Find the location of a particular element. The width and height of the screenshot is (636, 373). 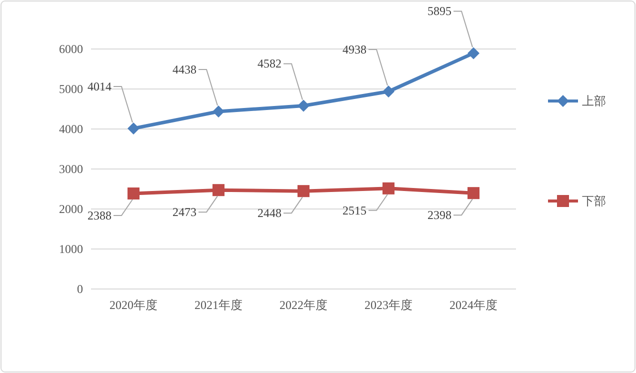

data-label: 4938 is located at coordinates (354, 49).